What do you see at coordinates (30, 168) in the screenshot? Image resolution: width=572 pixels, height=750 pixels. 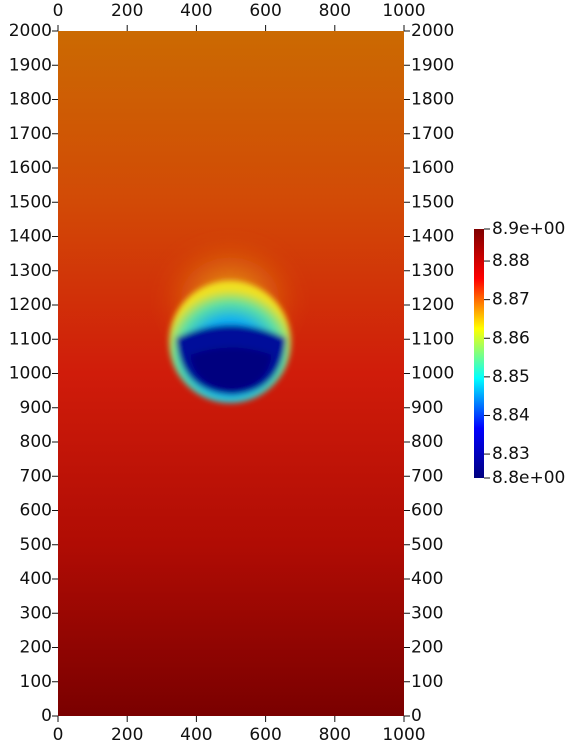 I see `y-tick-label-left: 1600` at bounding box center [30, 168].